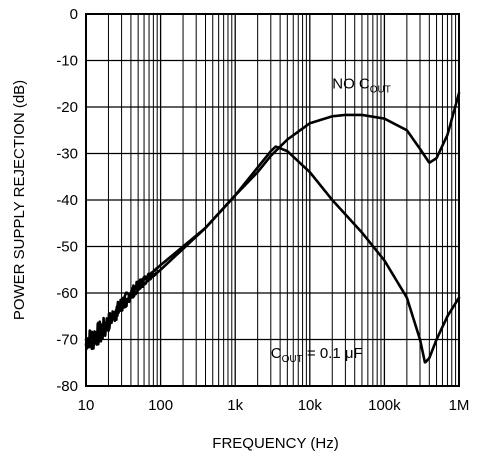 The image size is (500, 476). Describe the element at coordinates (160, 405) in the screenshot. I see `x-tick-label: 100` at that location.